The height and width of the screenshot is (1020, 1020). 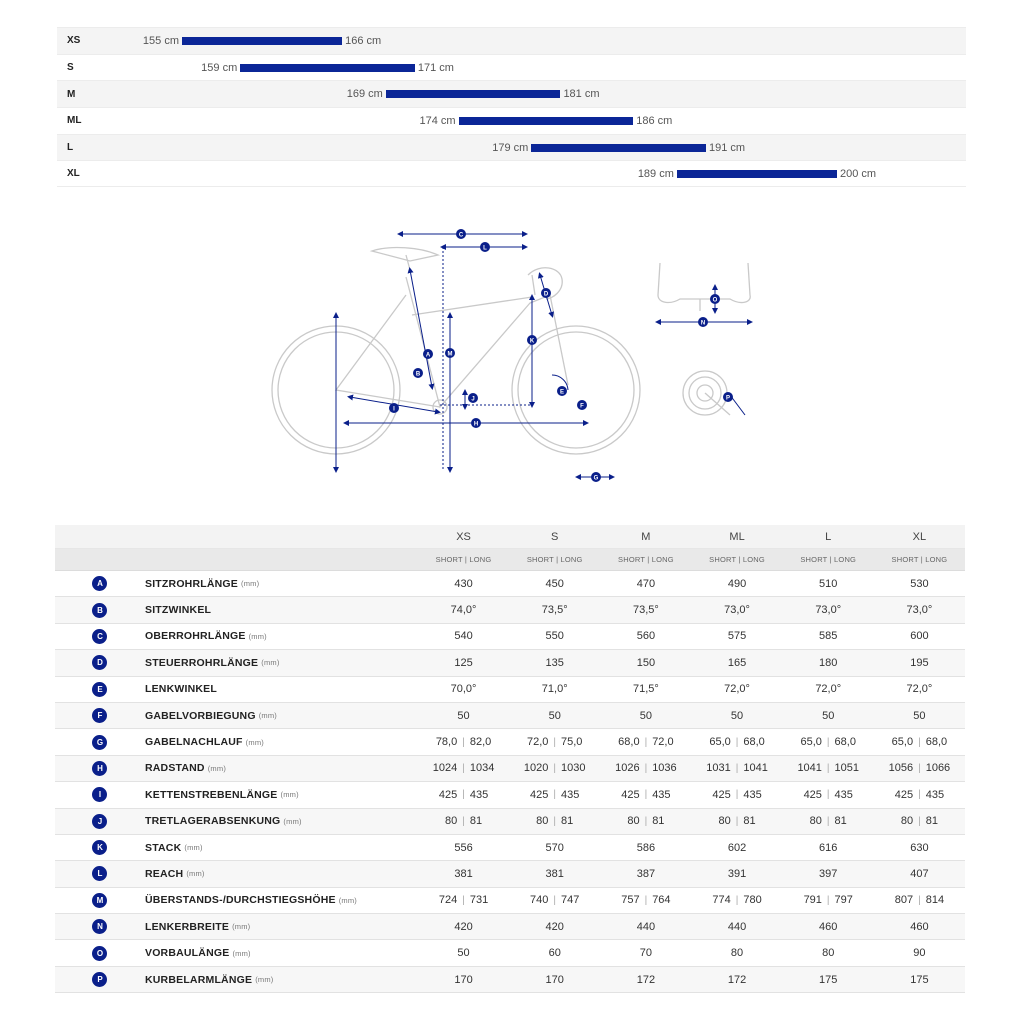 What do you see at coordinates (70, 148) in the screenshot?
I see `size-label: L` at bounding box center [70, 148].